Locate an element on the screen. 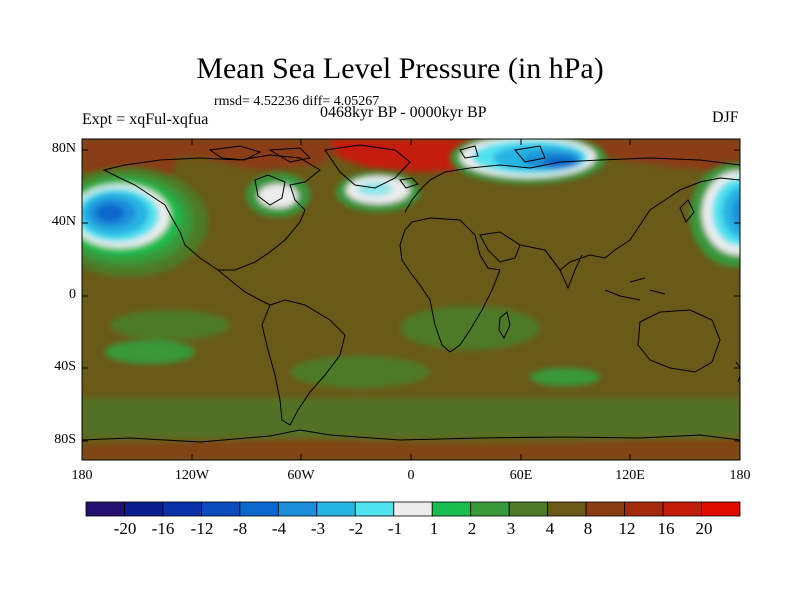 The height and width of the screenshot is (600, 800). lon-label-120w: 120W is located at coordinates (192, 475).